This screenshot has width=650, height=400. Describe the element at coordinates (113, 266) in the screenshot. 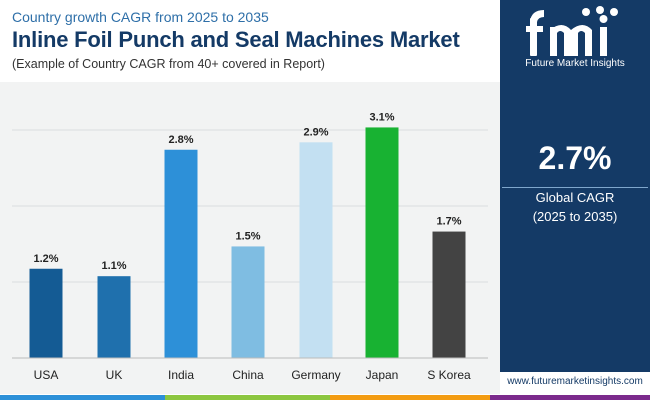

I see `data-label: 1.1%` at that location.